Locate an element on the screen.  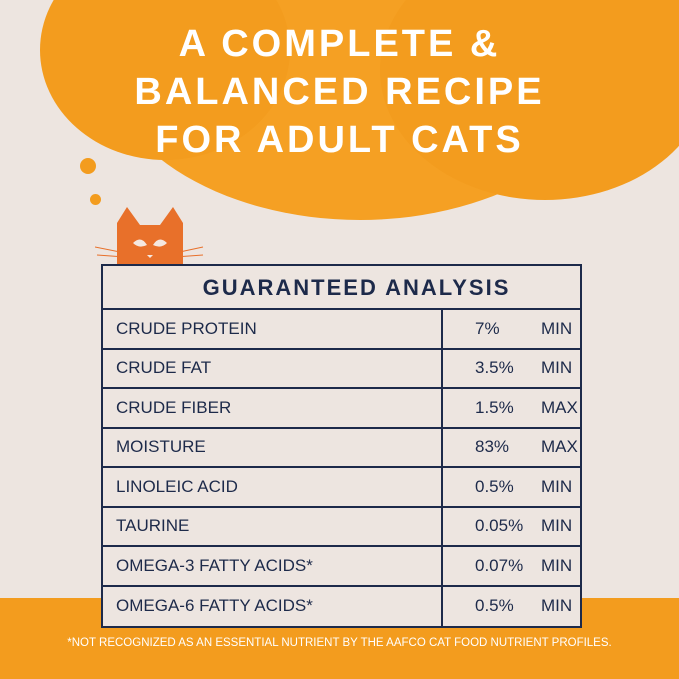
table-row: CRUDE PROTEIN 7% MIN is located at coordinates (341, 330).